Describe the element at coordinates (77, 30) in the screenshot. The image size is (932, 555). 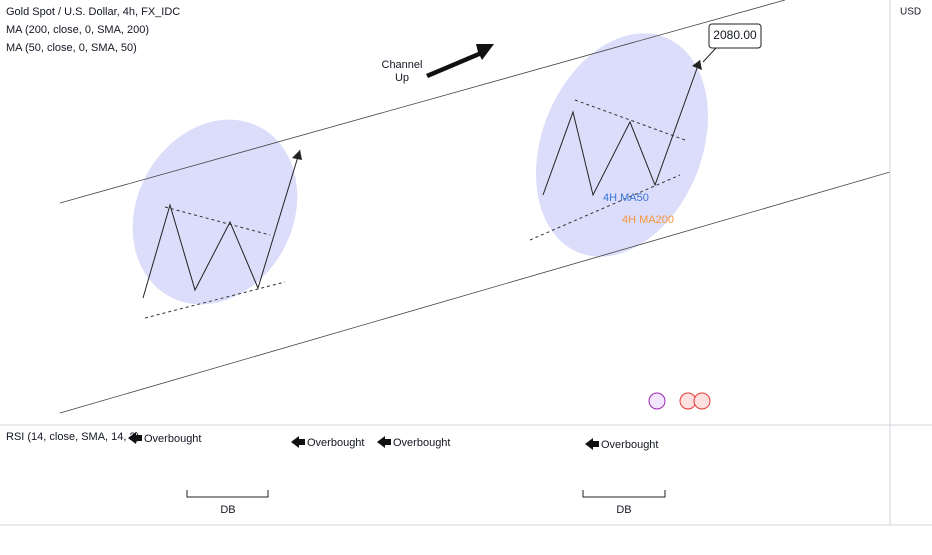
I see `indicator-label: MA (200, close, 0, SMA, 200)` at that location.